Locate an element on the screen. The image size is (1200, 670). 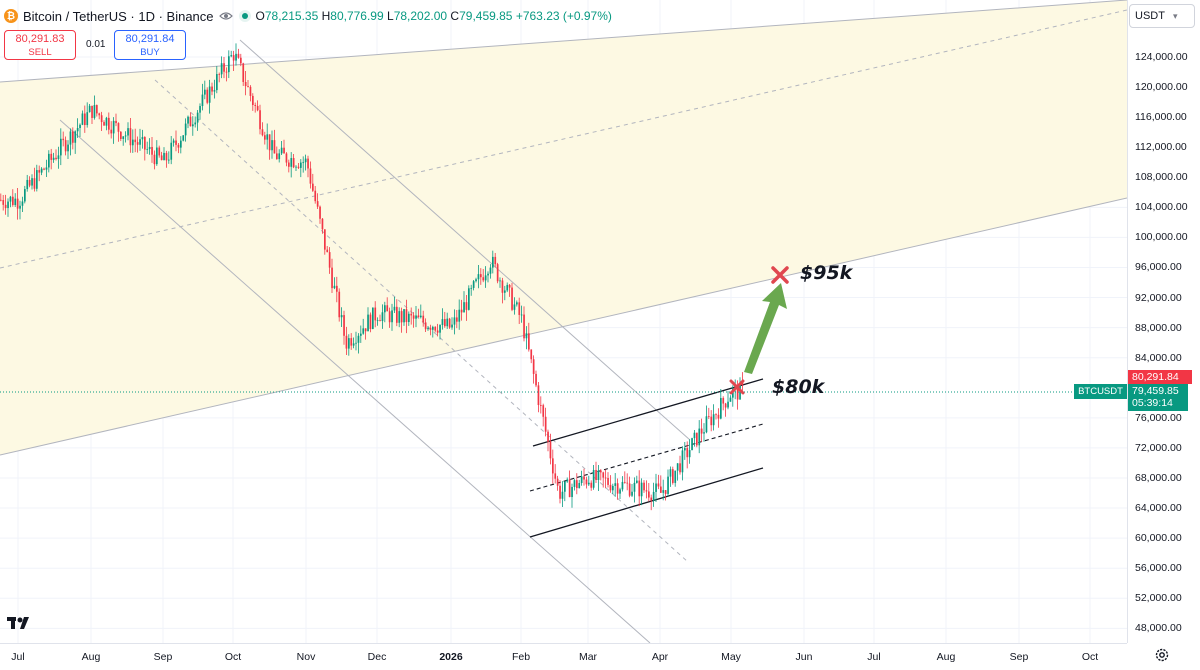
symbol-title: Bitcoin / TetherUS · 1D · Binance is located at coordinates (118, 16).